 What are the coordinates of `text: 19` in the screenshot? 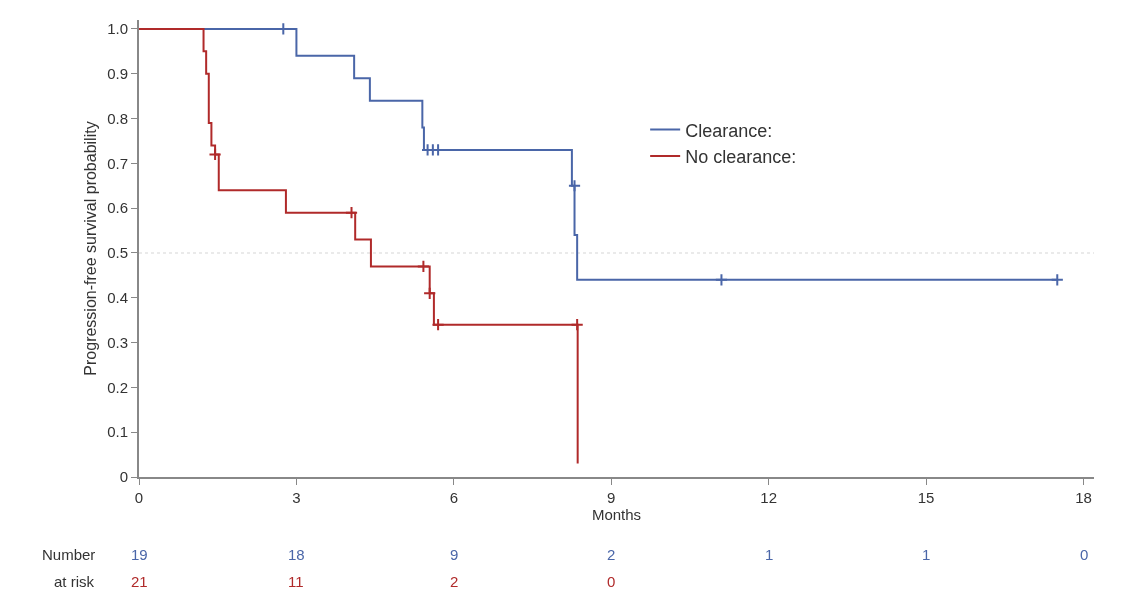 It's located at (139, 554).